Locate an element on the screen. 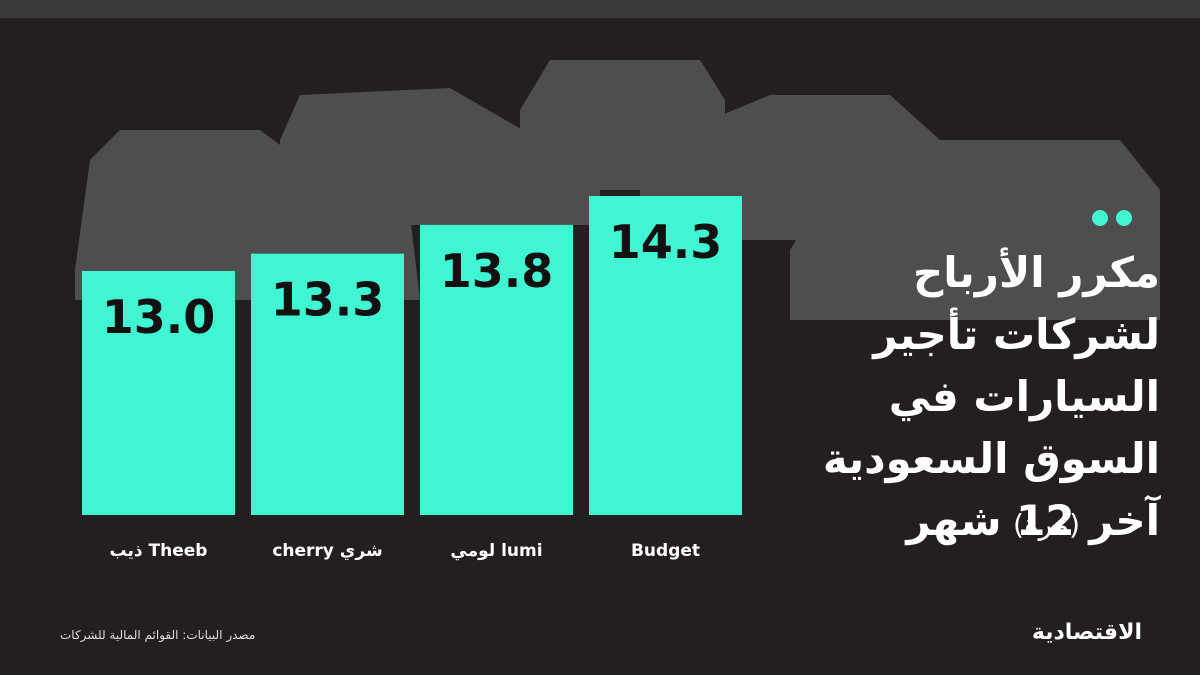  brand-logo: الاقتصادية is located at coordinates (1086, 632).